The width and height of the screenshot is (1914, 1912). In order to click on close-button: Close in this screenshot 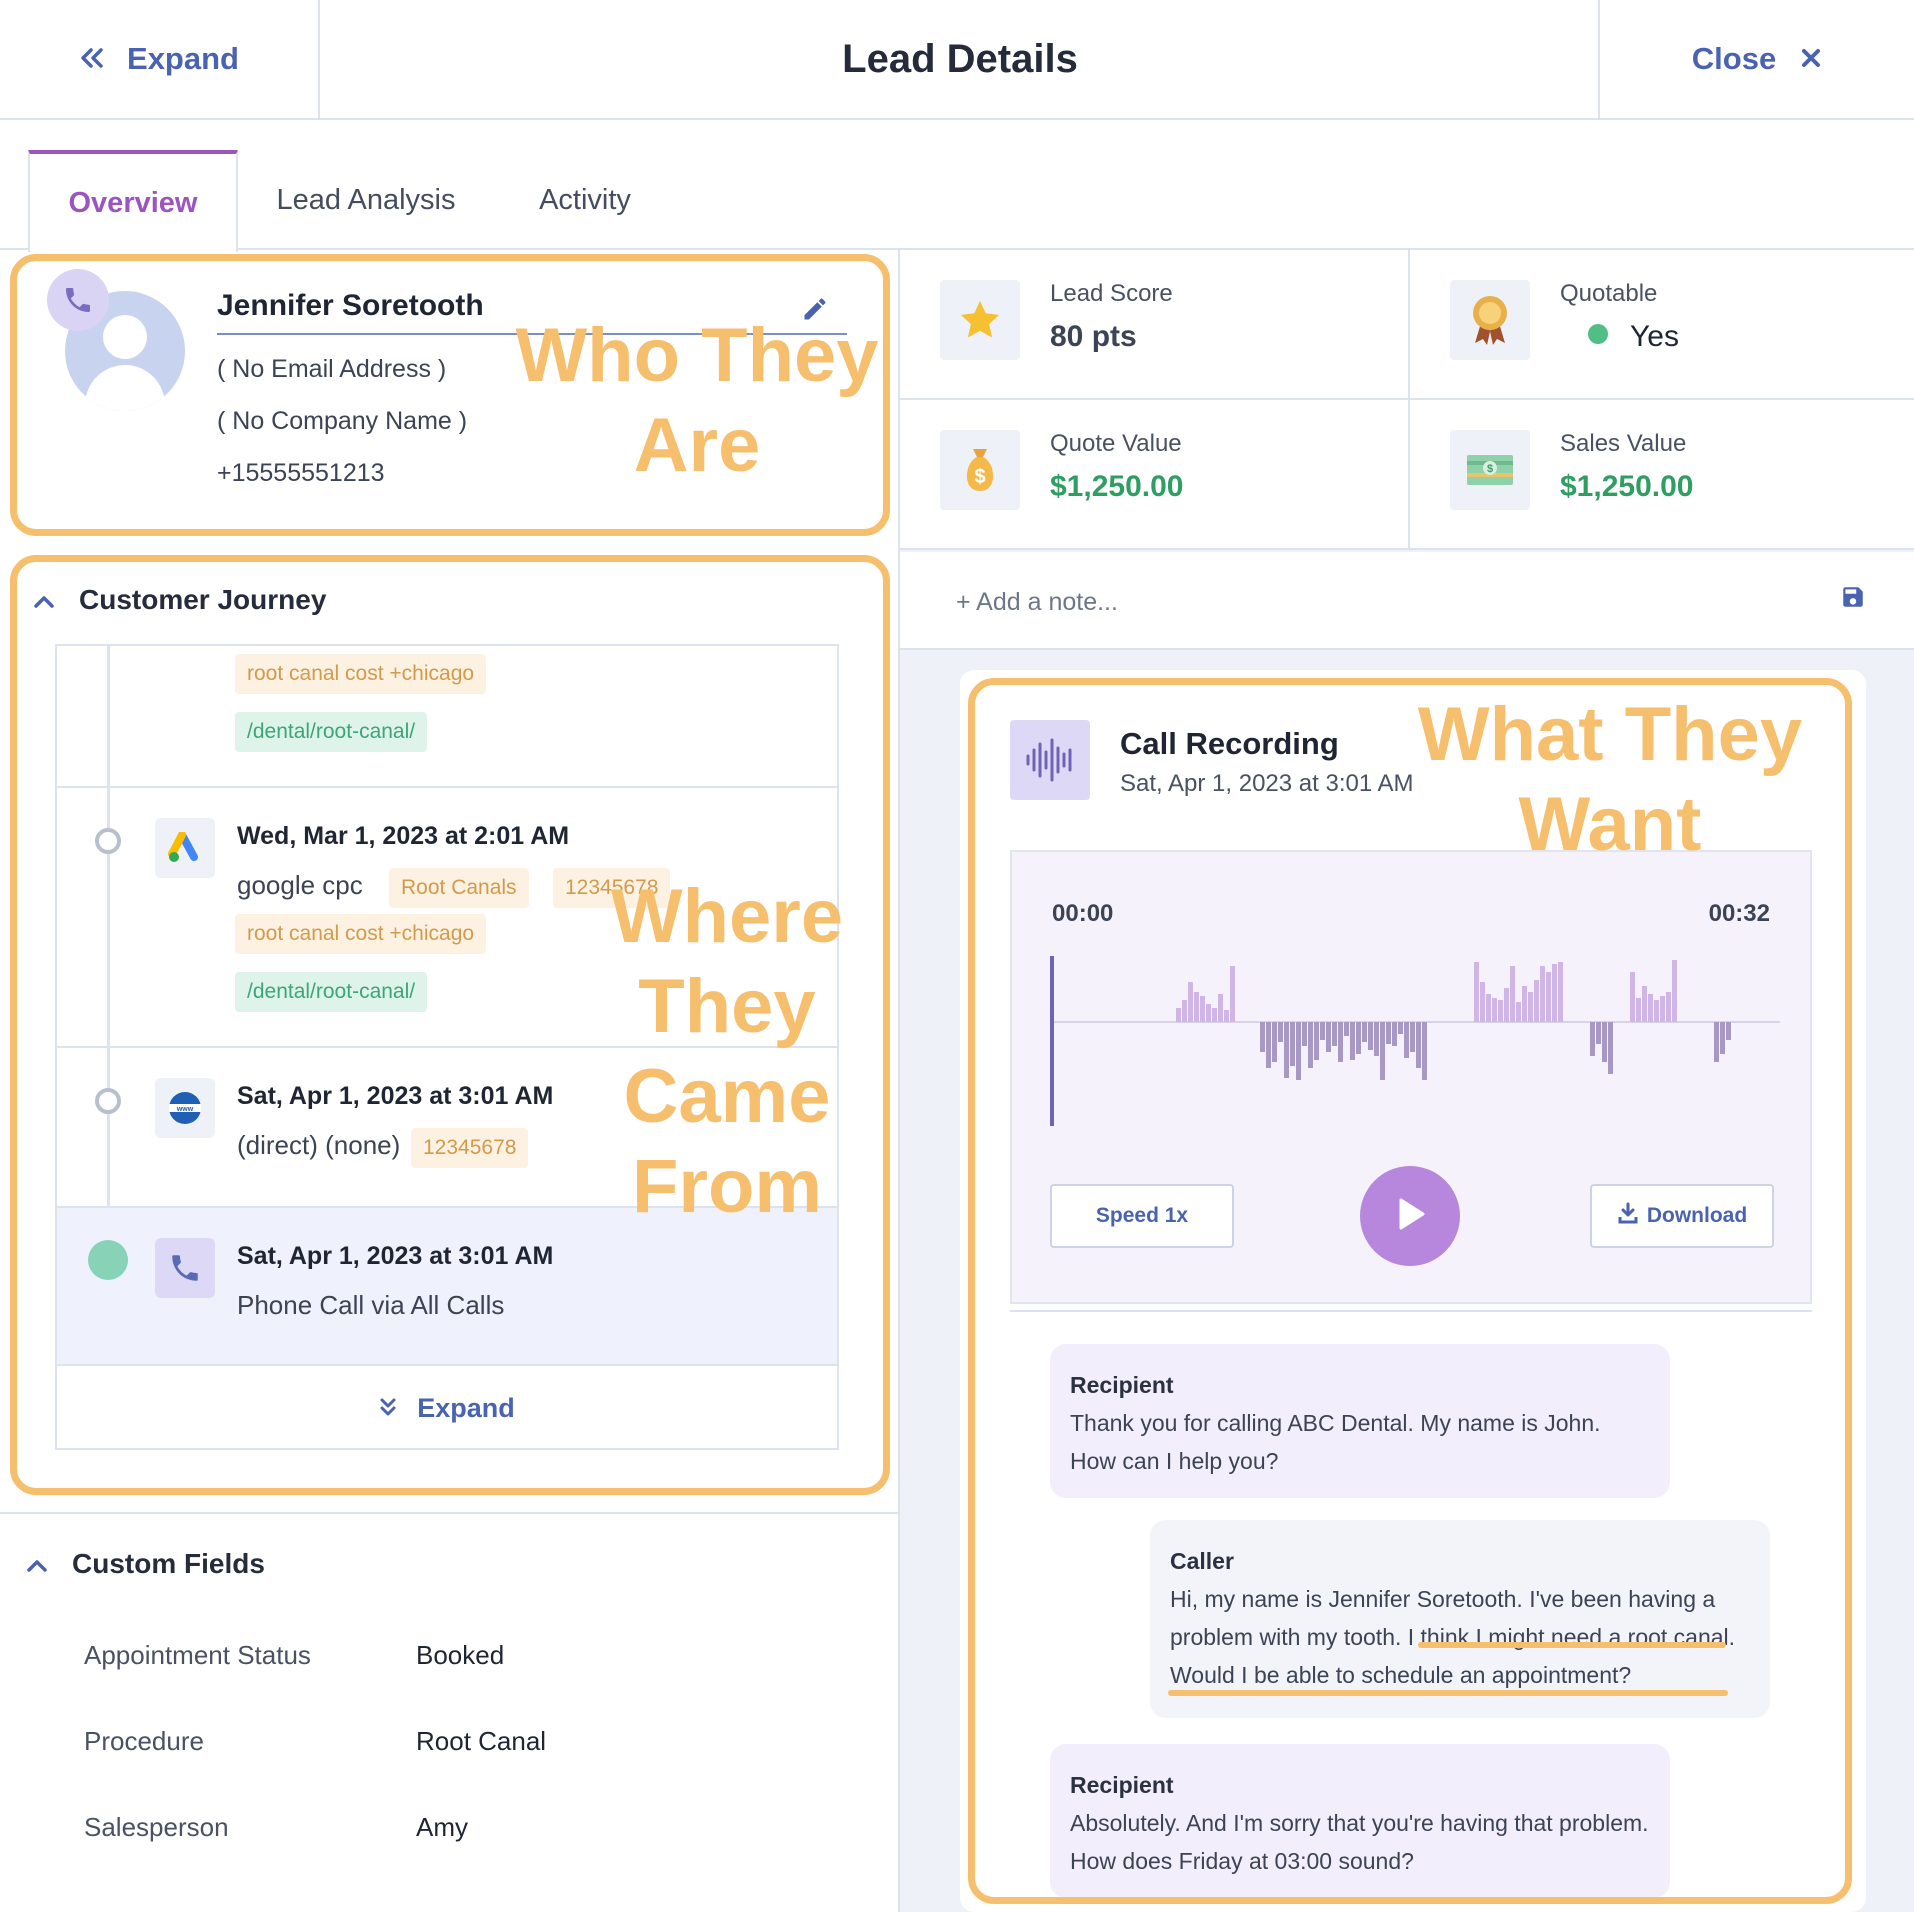, I will do `click(1756, 59)`.